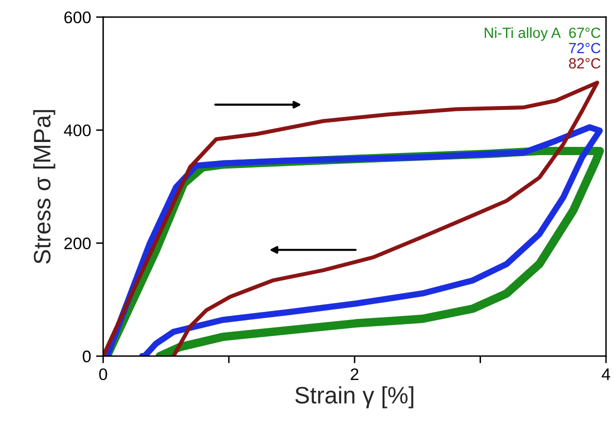 Image resolution: width=614 pixels, height=427 pixels. I want to click on y-tick-label: 200, so click(77, 244).